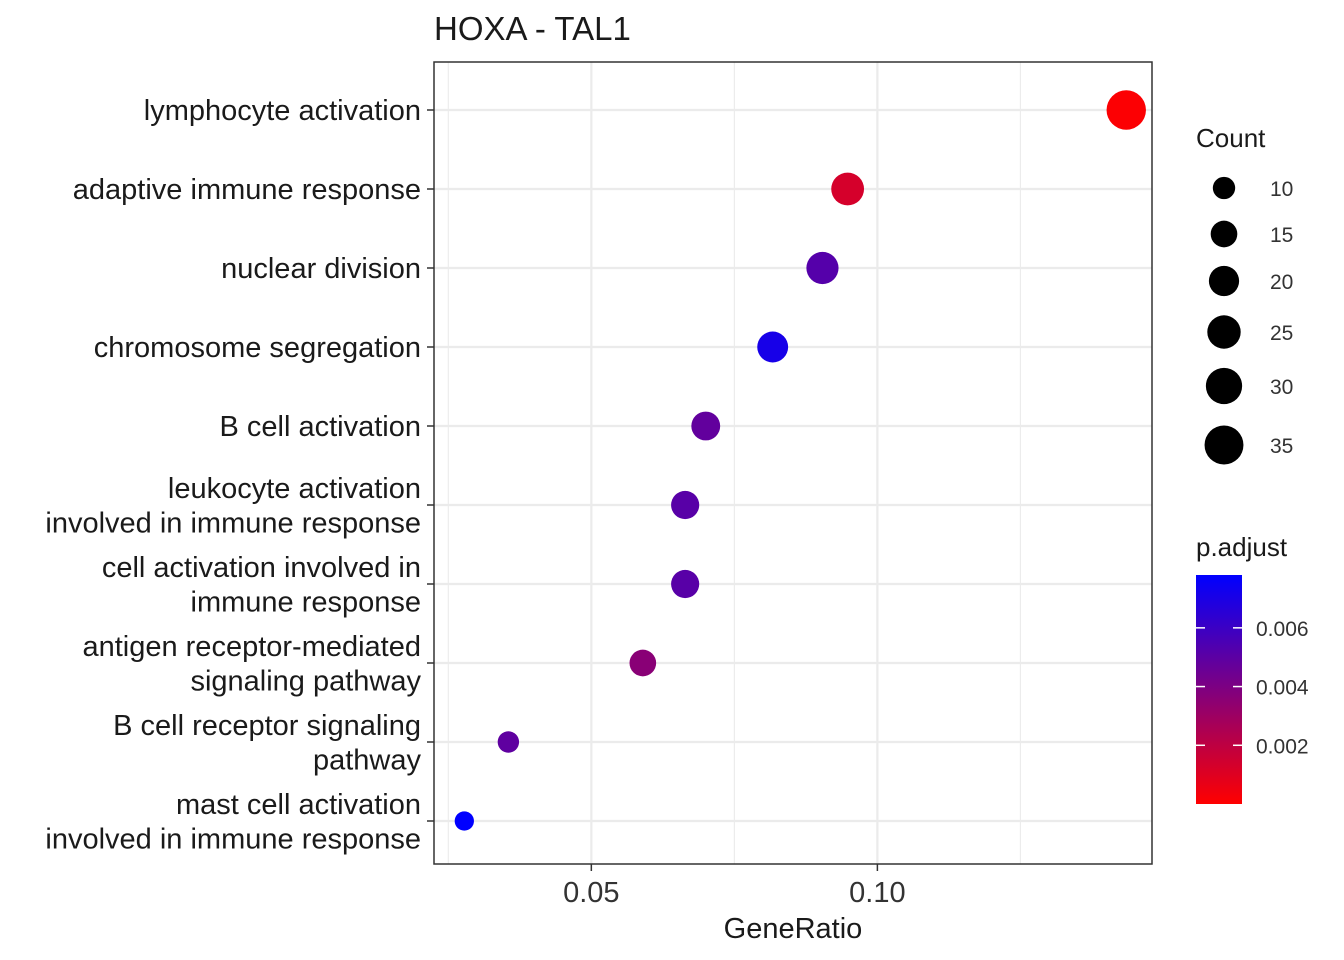 Image resolution: width=1344 pixels, height=960 pixels. Describe the element at coordinates (306, 602) in the screenshot. I see `y-tick-label-line: immune response` at that location.